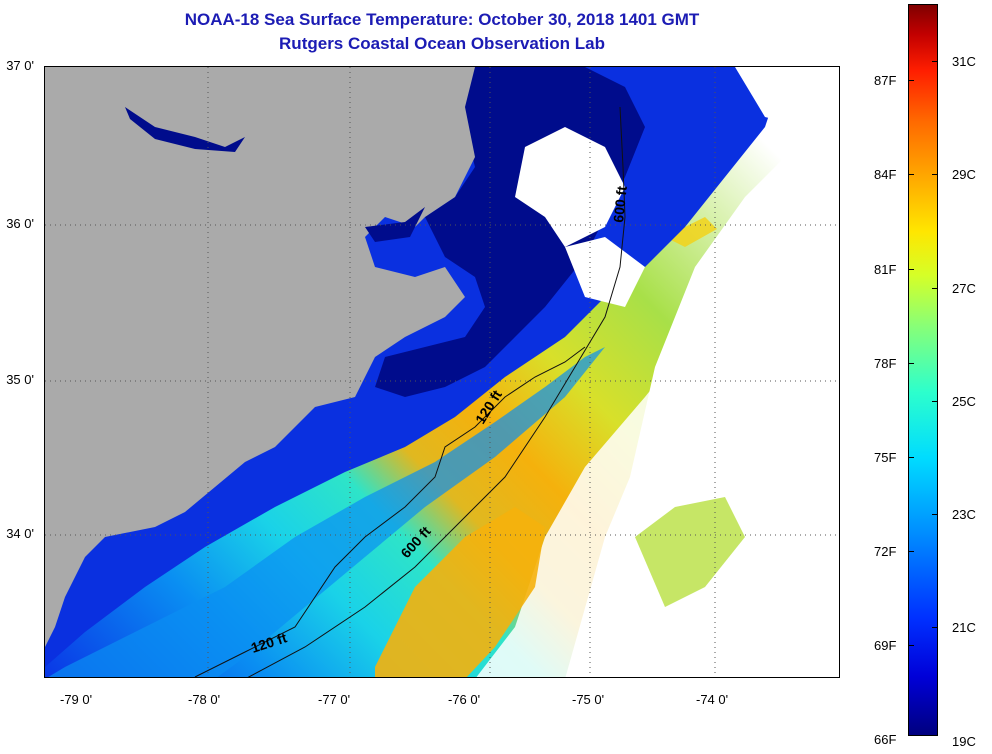 Image resolution: width=992 pixels, height=754 pixels. What do you see at coordinates (885, 80) in the screenshot?
I see `colorbar-label-fahrenheit: 87F` at bounding box center [885, 80].